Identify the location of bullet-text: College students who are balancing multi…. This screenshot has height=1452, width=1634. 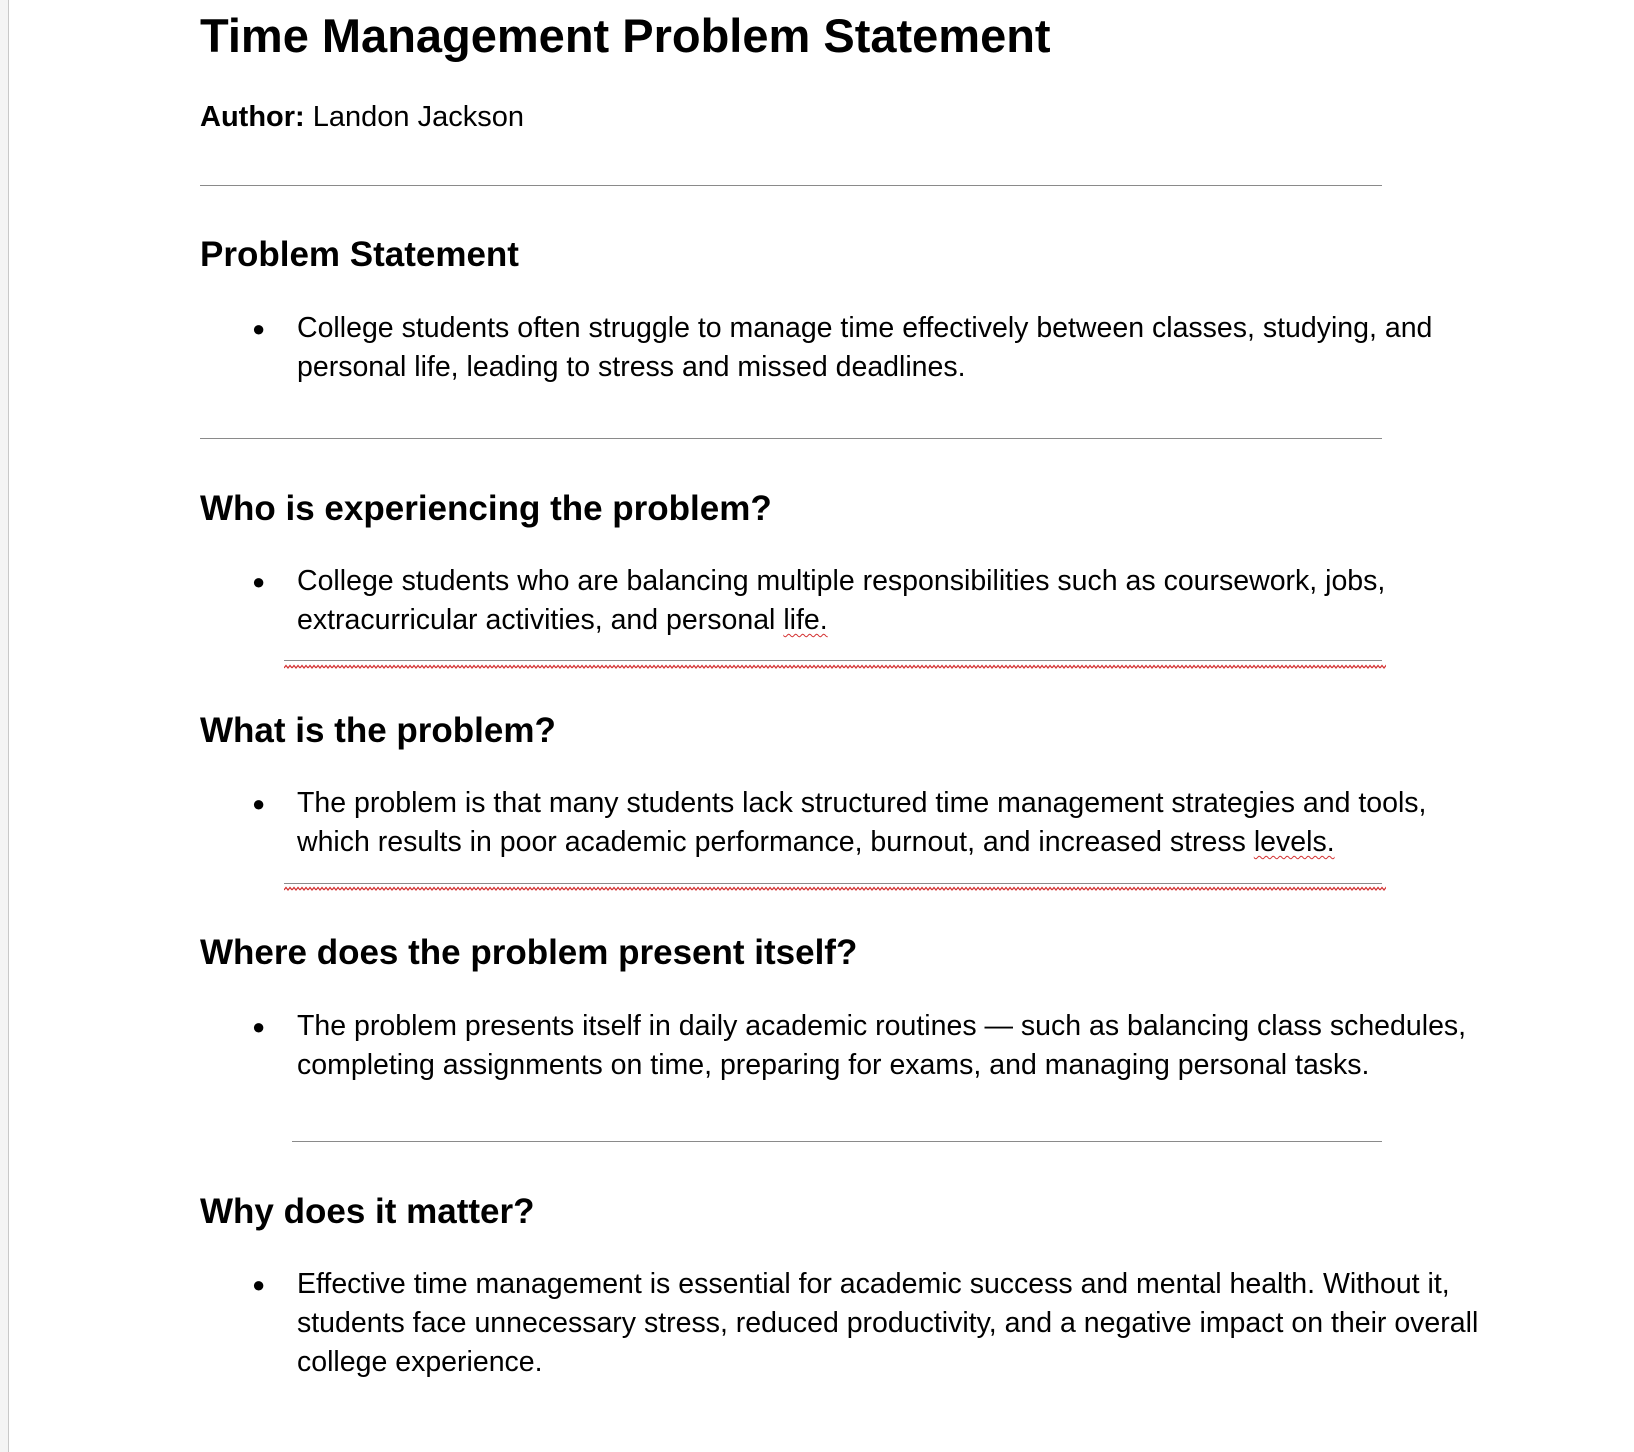
(841, 600).